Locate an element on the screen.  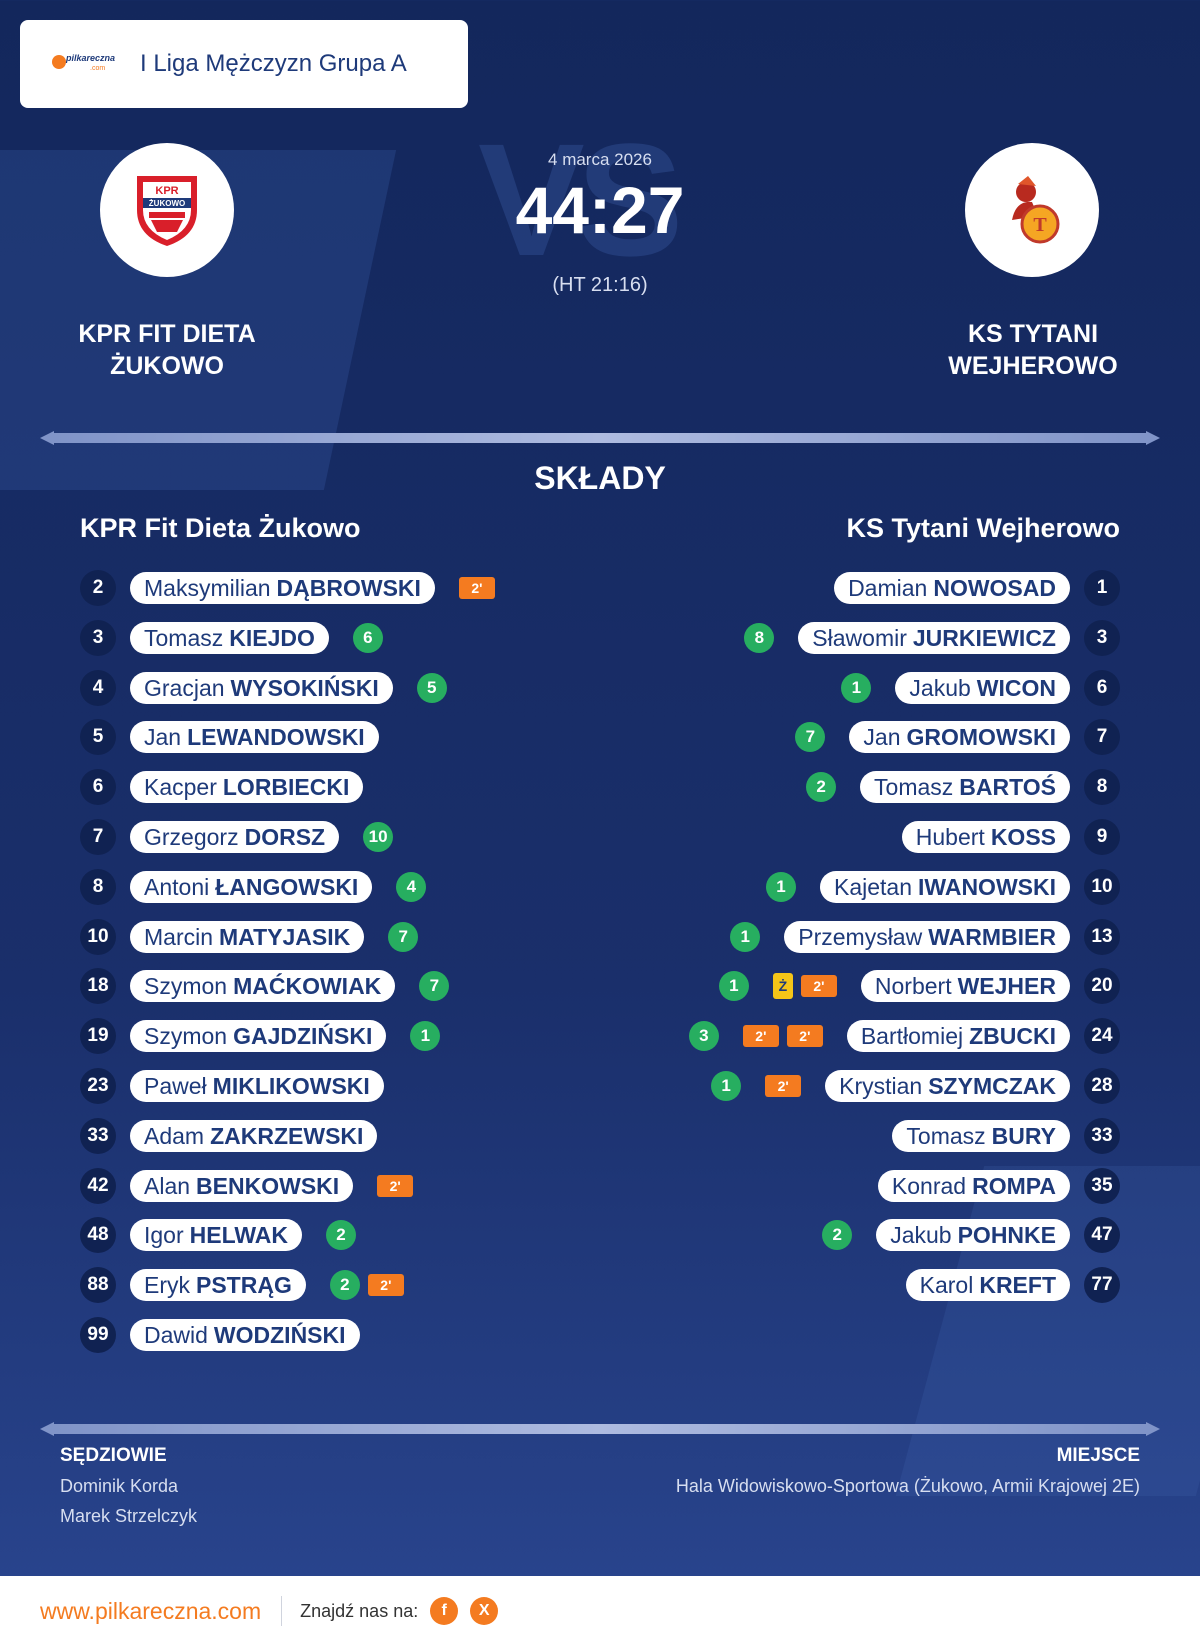
player-last-name: SZYMCZAK is located at coordinates (992, 1085).